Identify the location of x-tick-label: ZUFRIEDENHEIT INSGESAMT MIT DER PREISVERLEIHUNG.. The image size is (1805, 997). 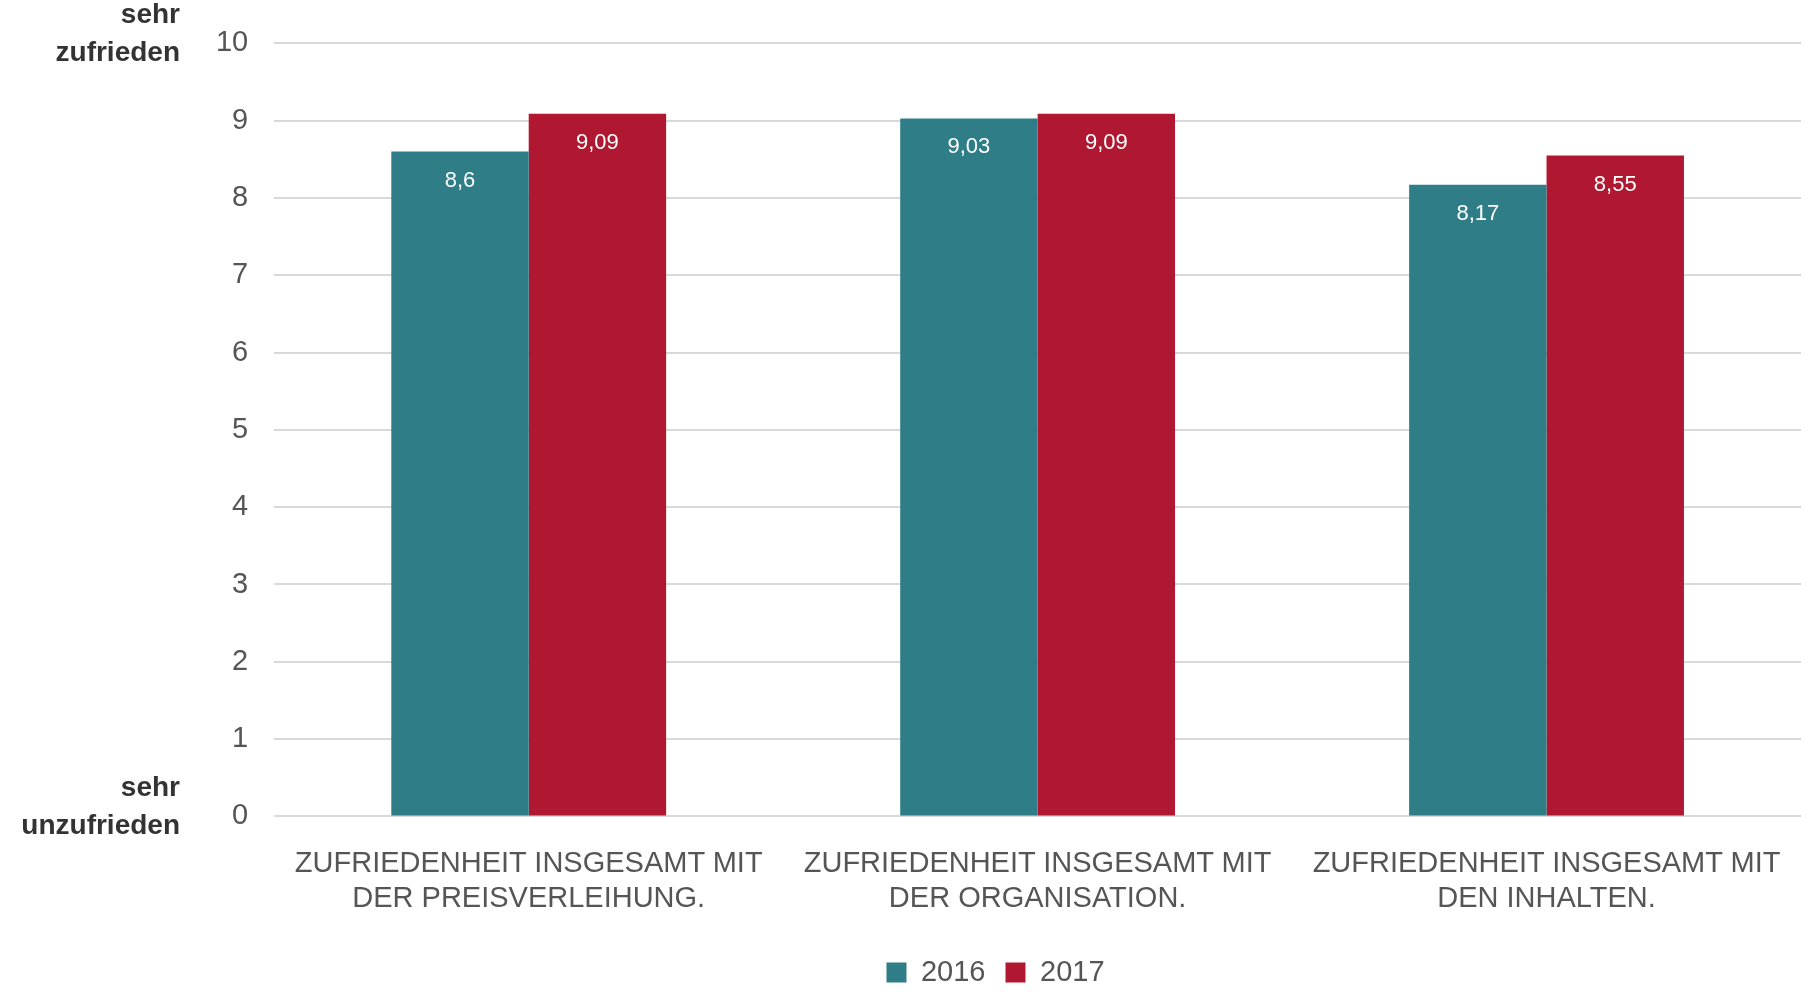
(528, 879).